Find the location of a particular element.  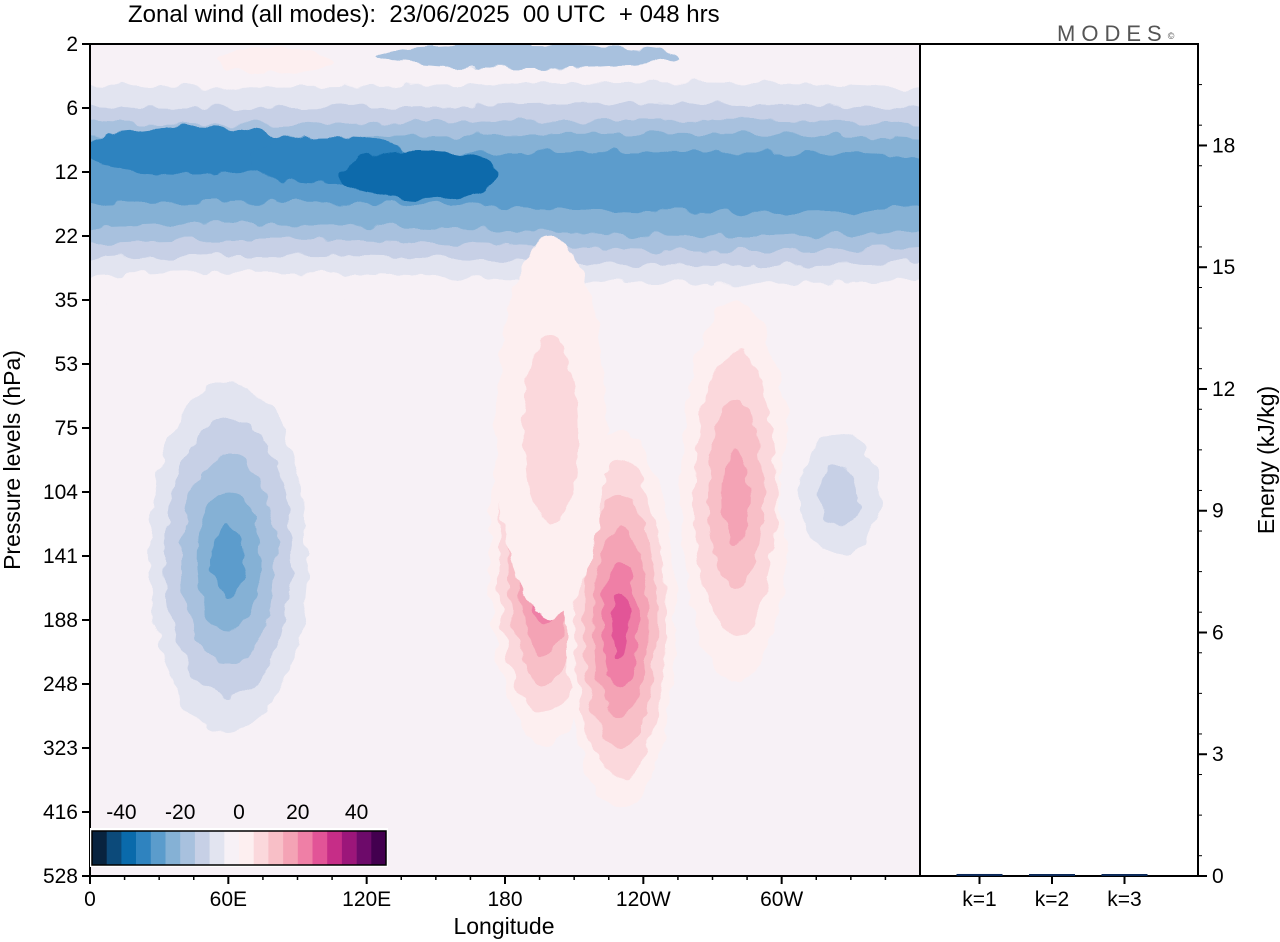

y-tick-label: 75 is located at coordinates (66, 428).